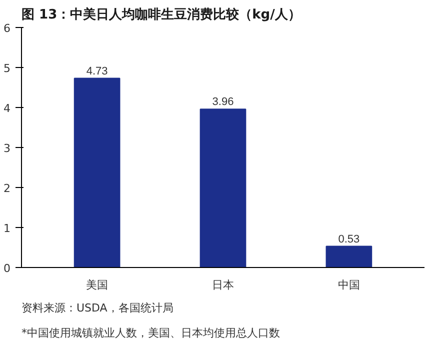 This screenshot has height=344, width=429. I want to click on y-tick-label: 6, so click(7, 28).